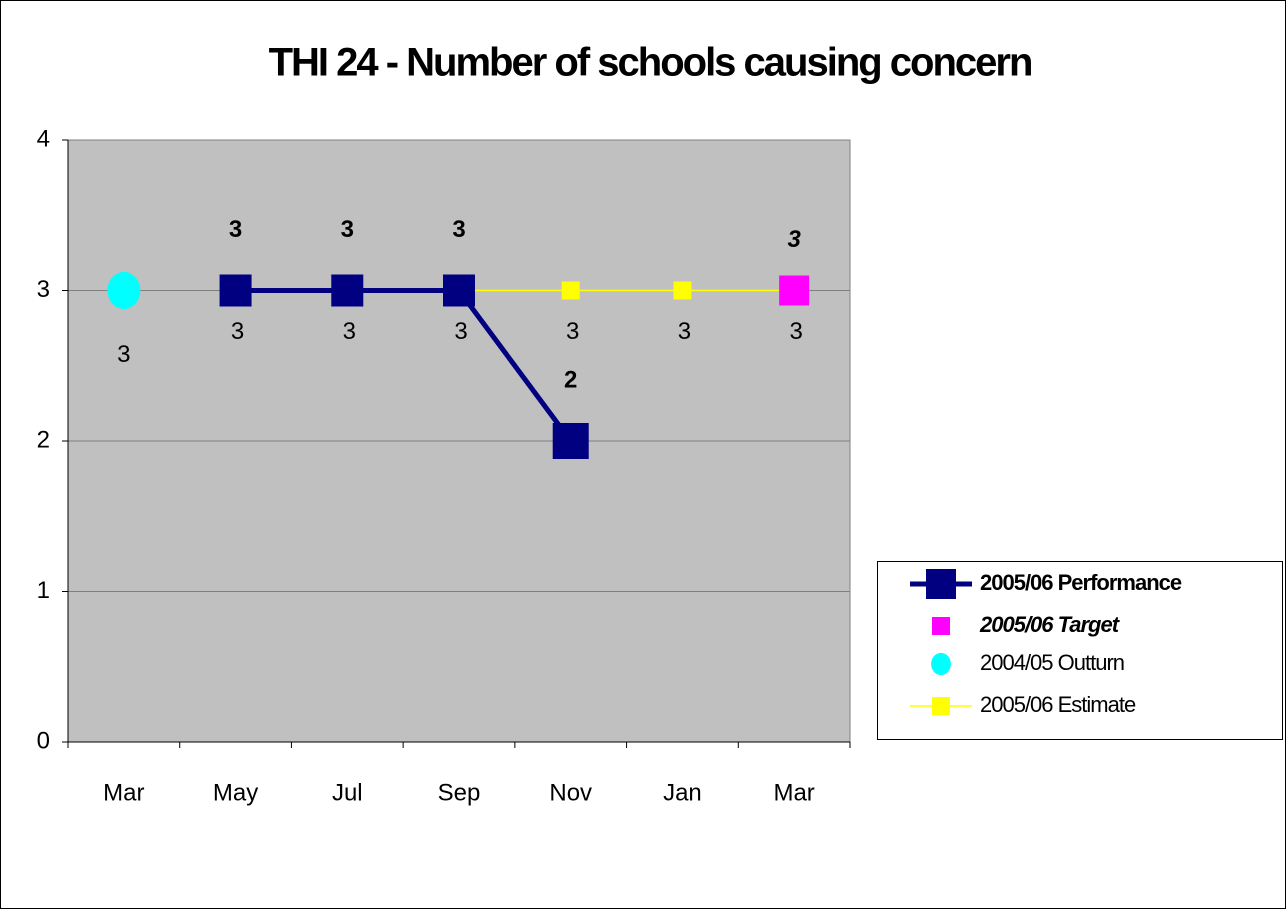  Describe the element at coordinates (1050, 624) in the screenshot. I see `legend-label: 2005/06 Target` at that location.